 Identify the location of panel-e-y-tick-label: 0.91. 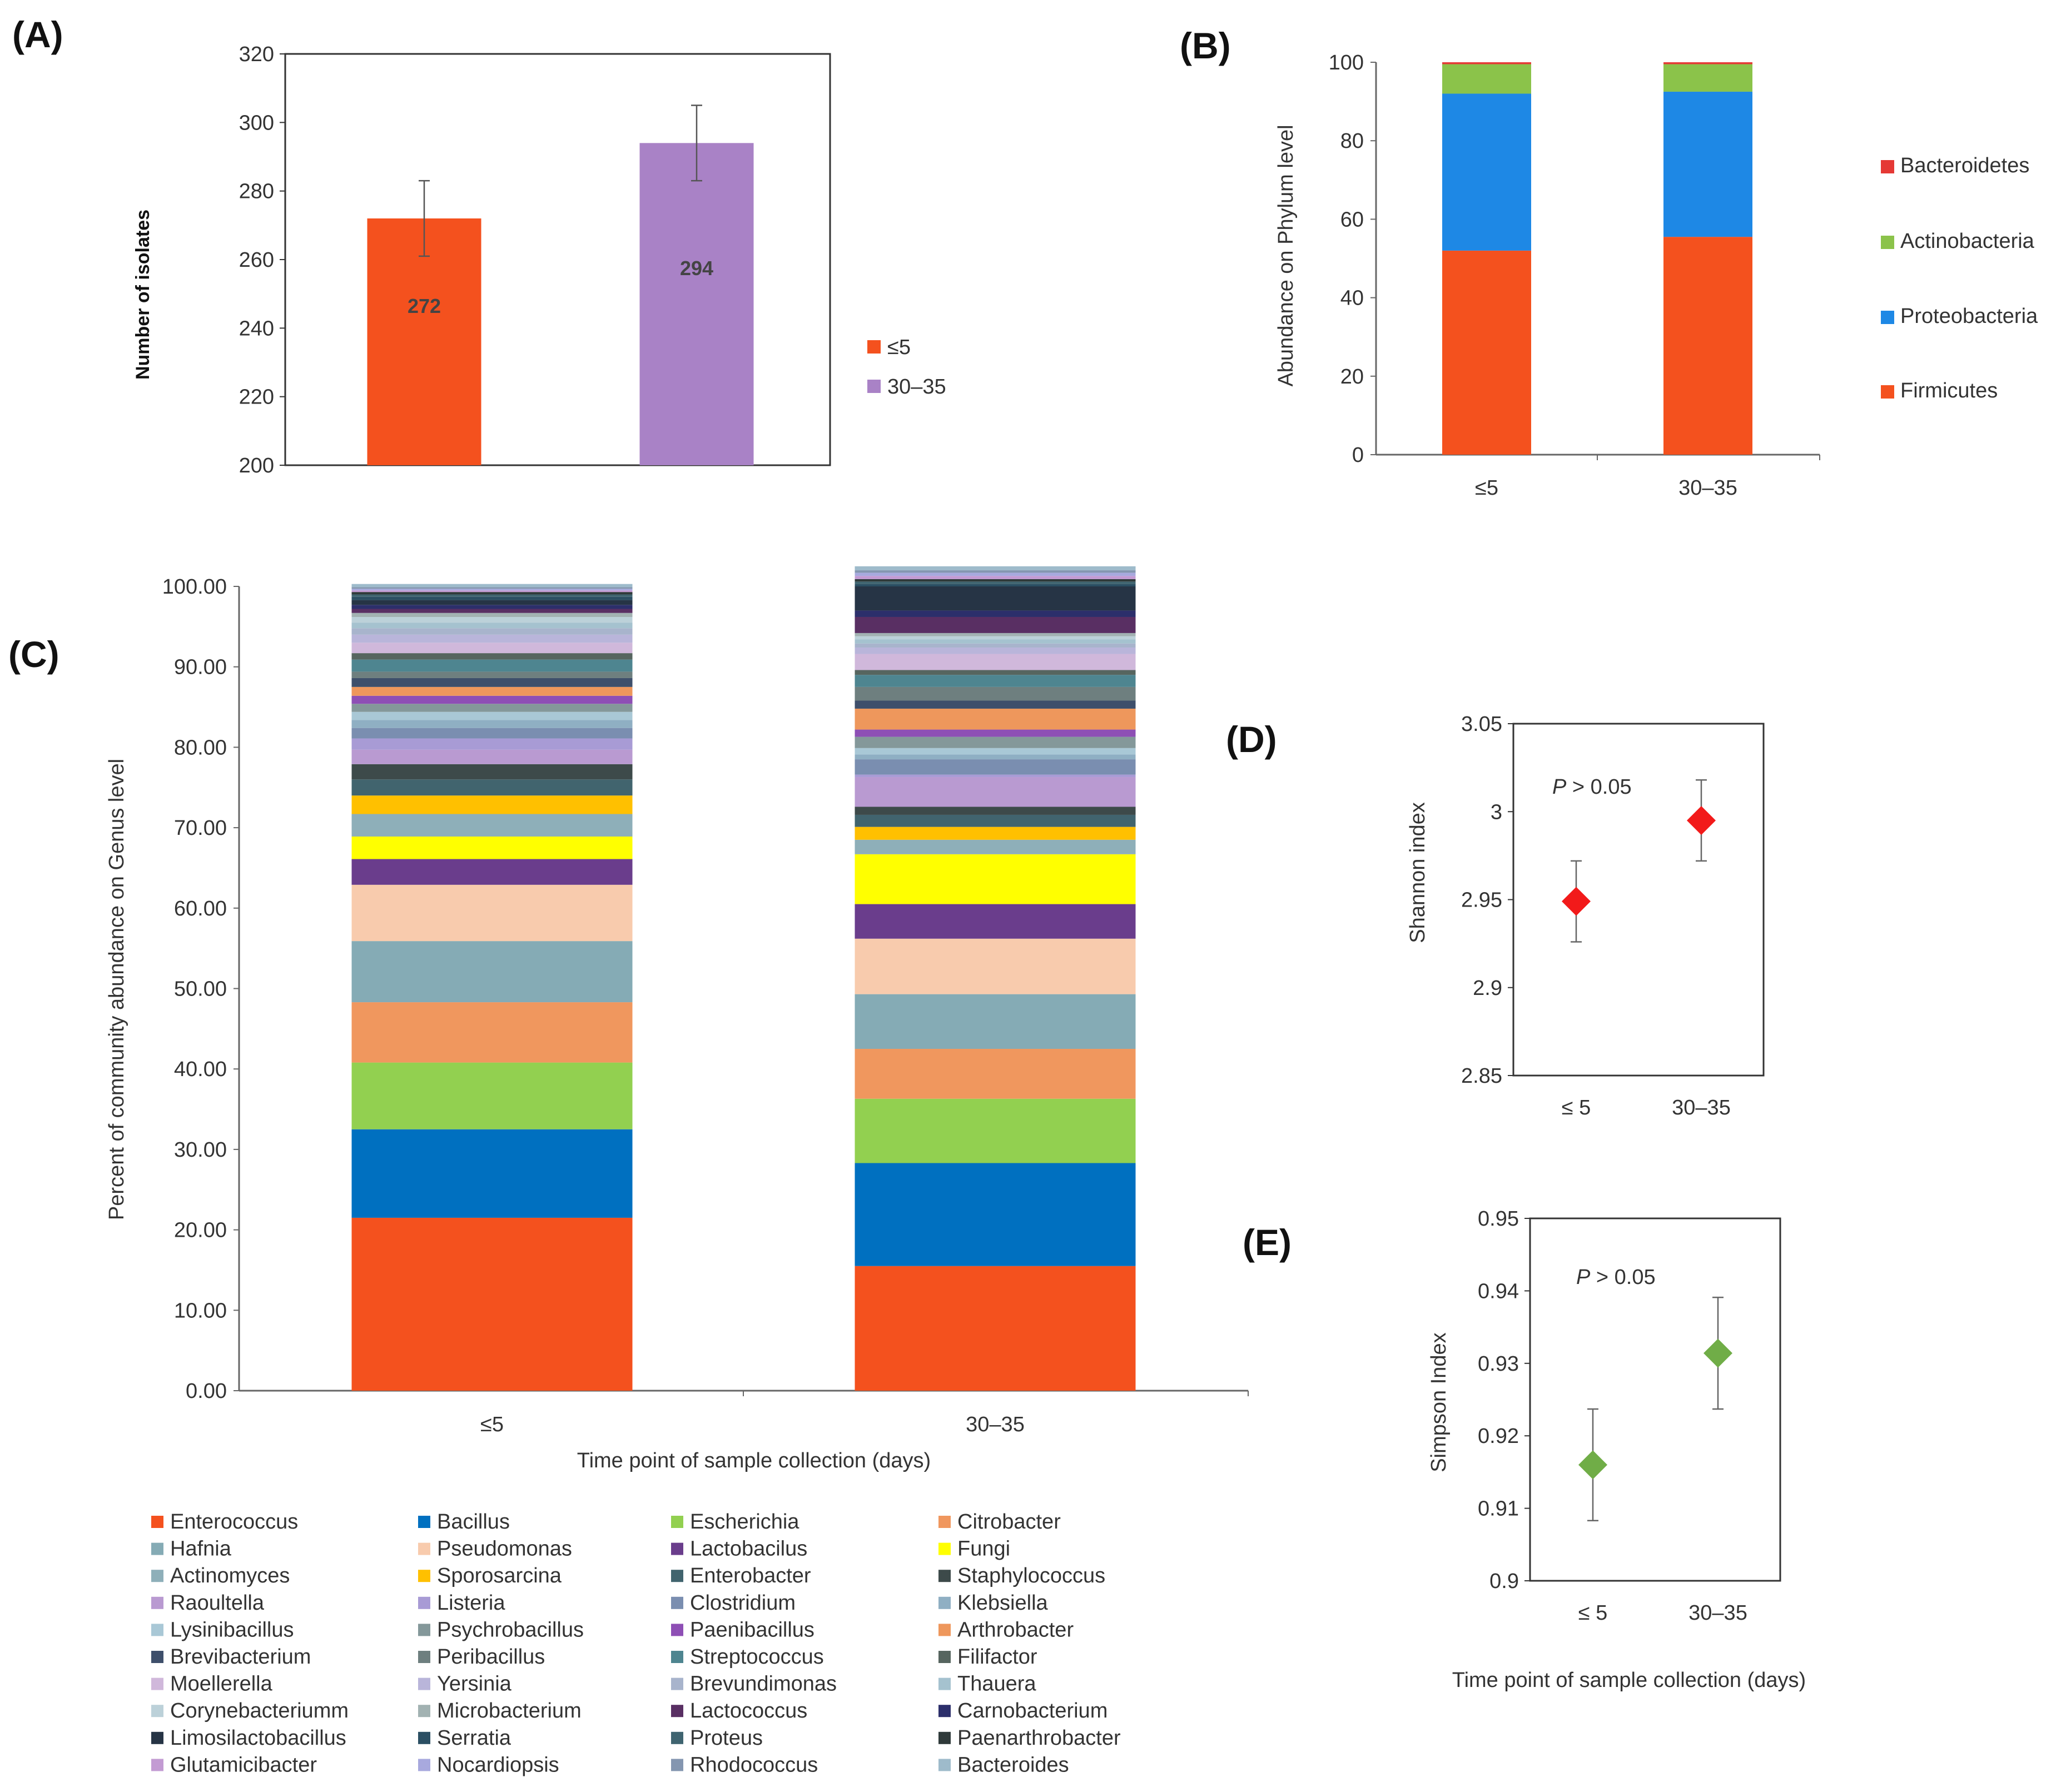
(1498, 1509).